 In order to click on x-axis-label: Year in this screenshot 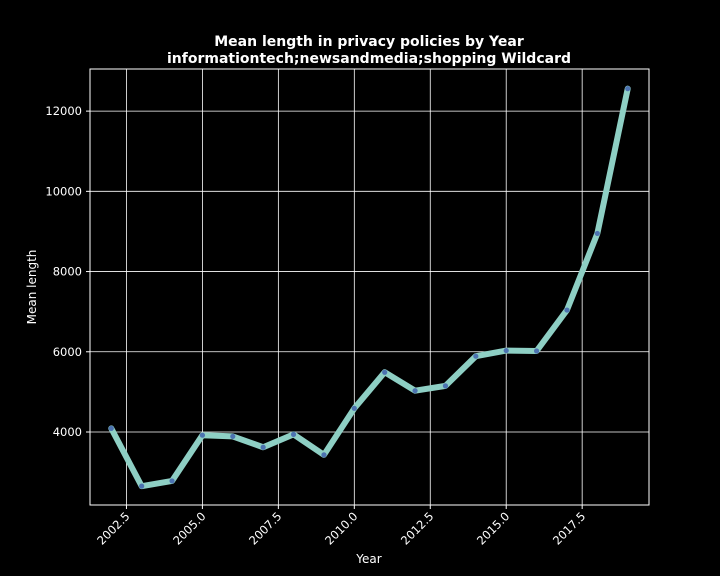, I will do `click(368, 559)`.